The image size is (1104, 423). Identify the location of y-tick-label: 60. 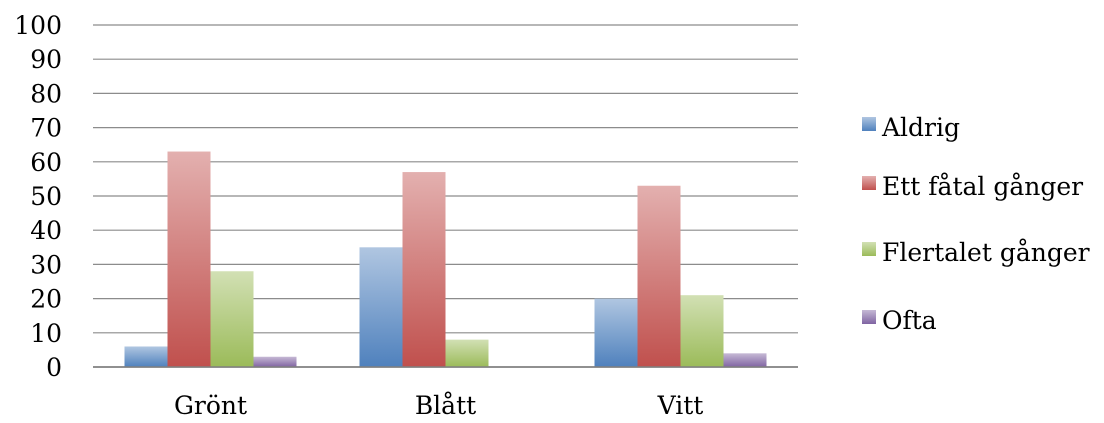
(46, 162).